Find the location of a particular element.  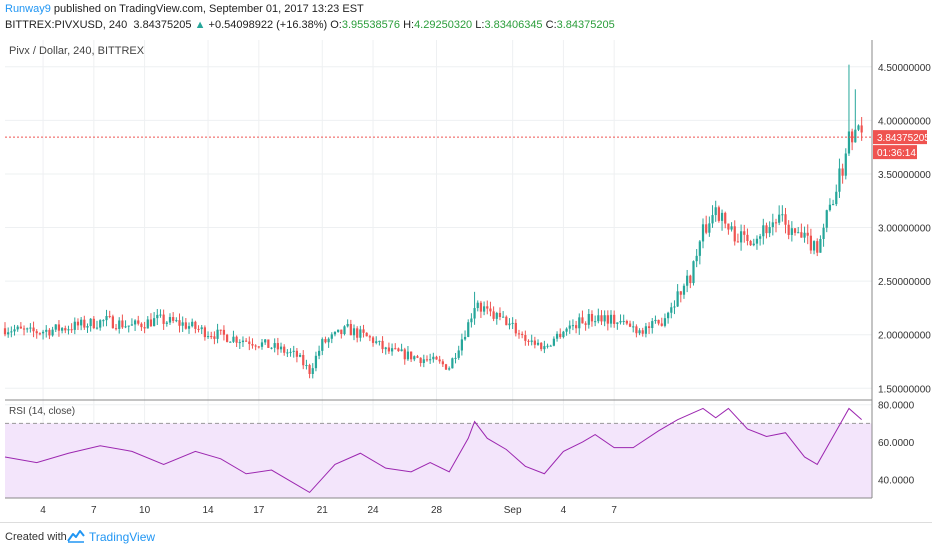

time-tick-label: 14 is located at coordinates (208, 510).